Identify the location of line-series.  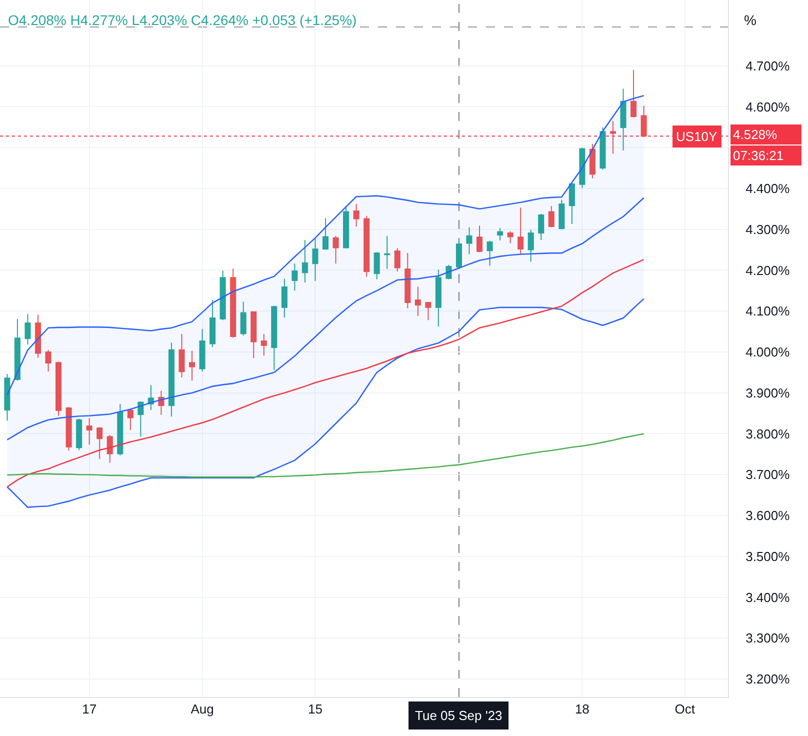
(325, 455).